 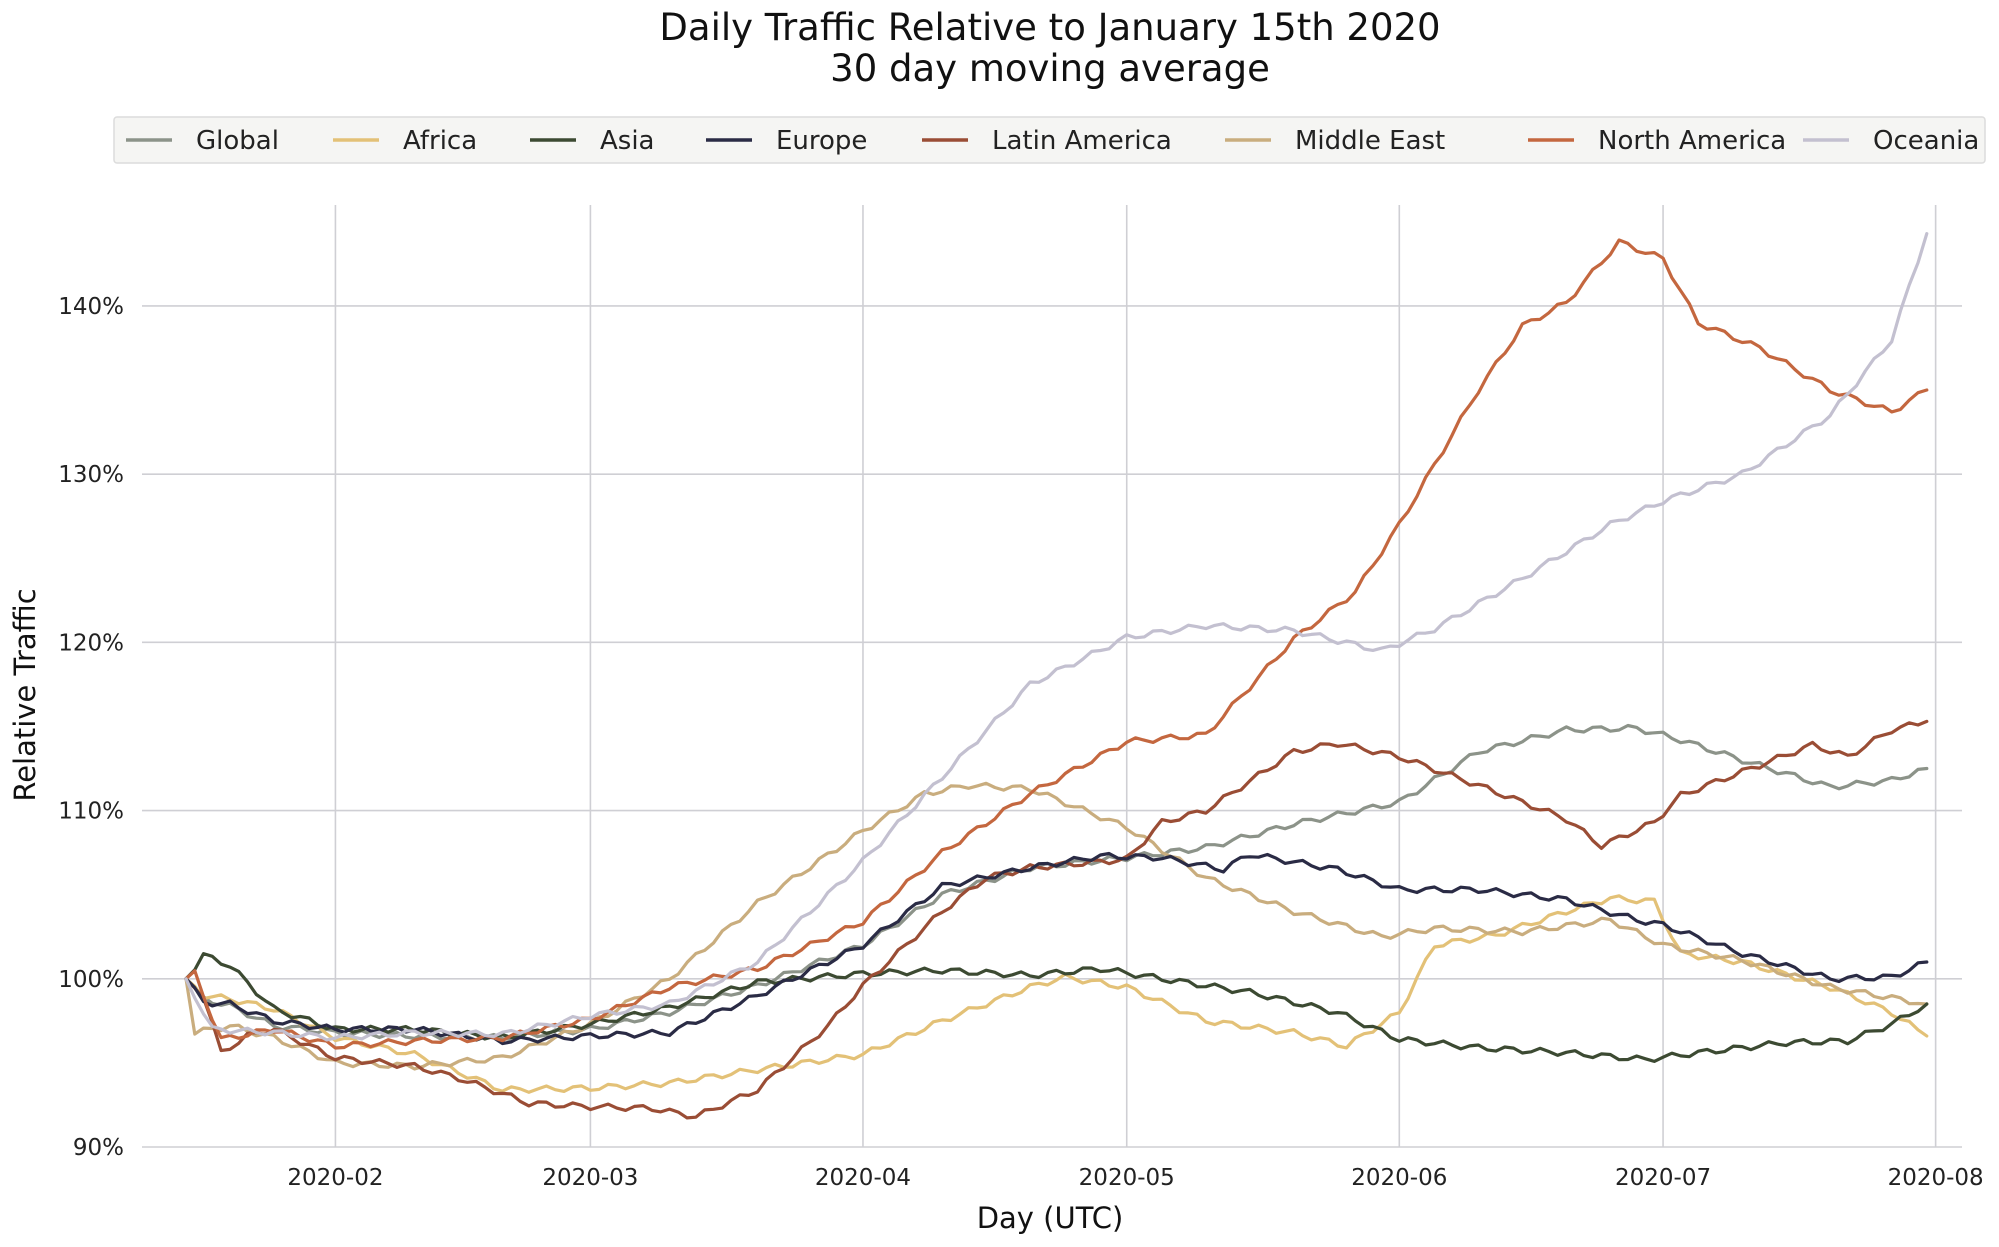 What do you see at coordinates (863, 1178) in the screenshot?
I see `x-tick-label: 2020-04` at bounding box center [863, 1178].